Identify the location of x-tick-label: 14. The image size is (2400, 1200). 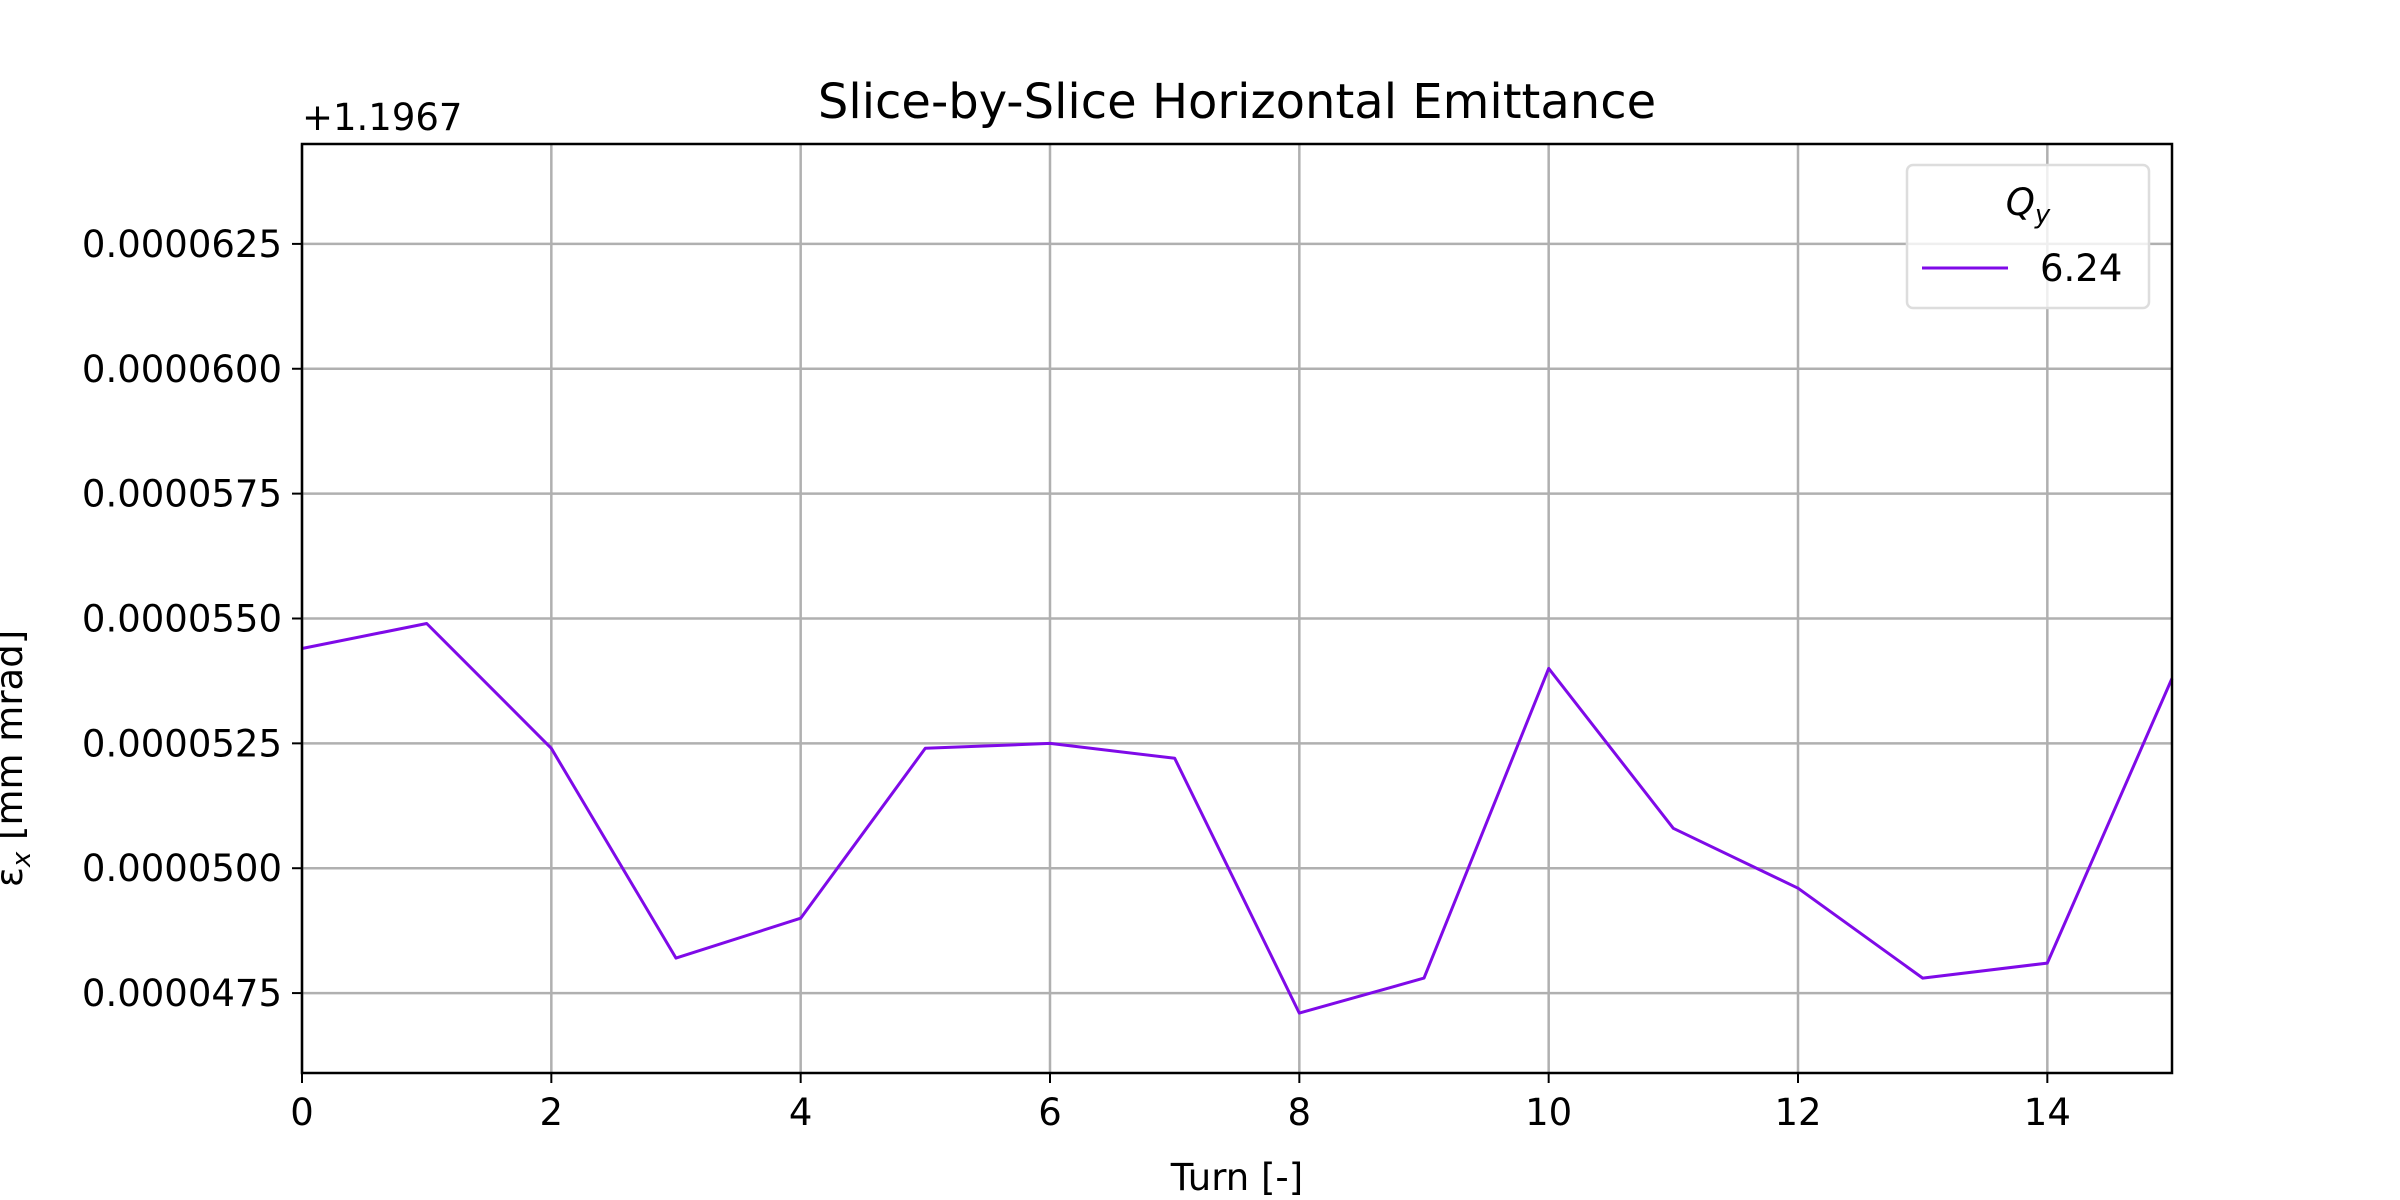
(2047, 1112).